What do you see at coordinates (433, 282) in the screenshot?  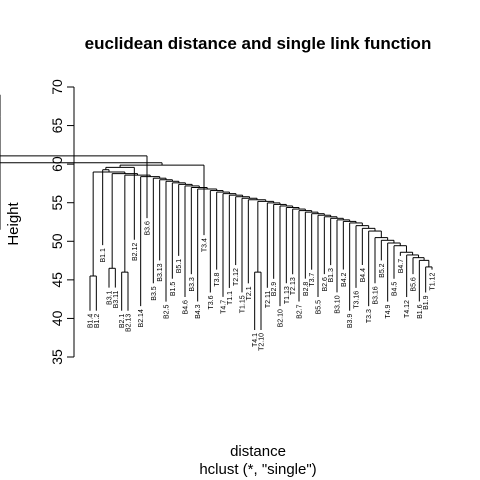 I see `leaf-label: T1.12` at bounding box center [433, 282].